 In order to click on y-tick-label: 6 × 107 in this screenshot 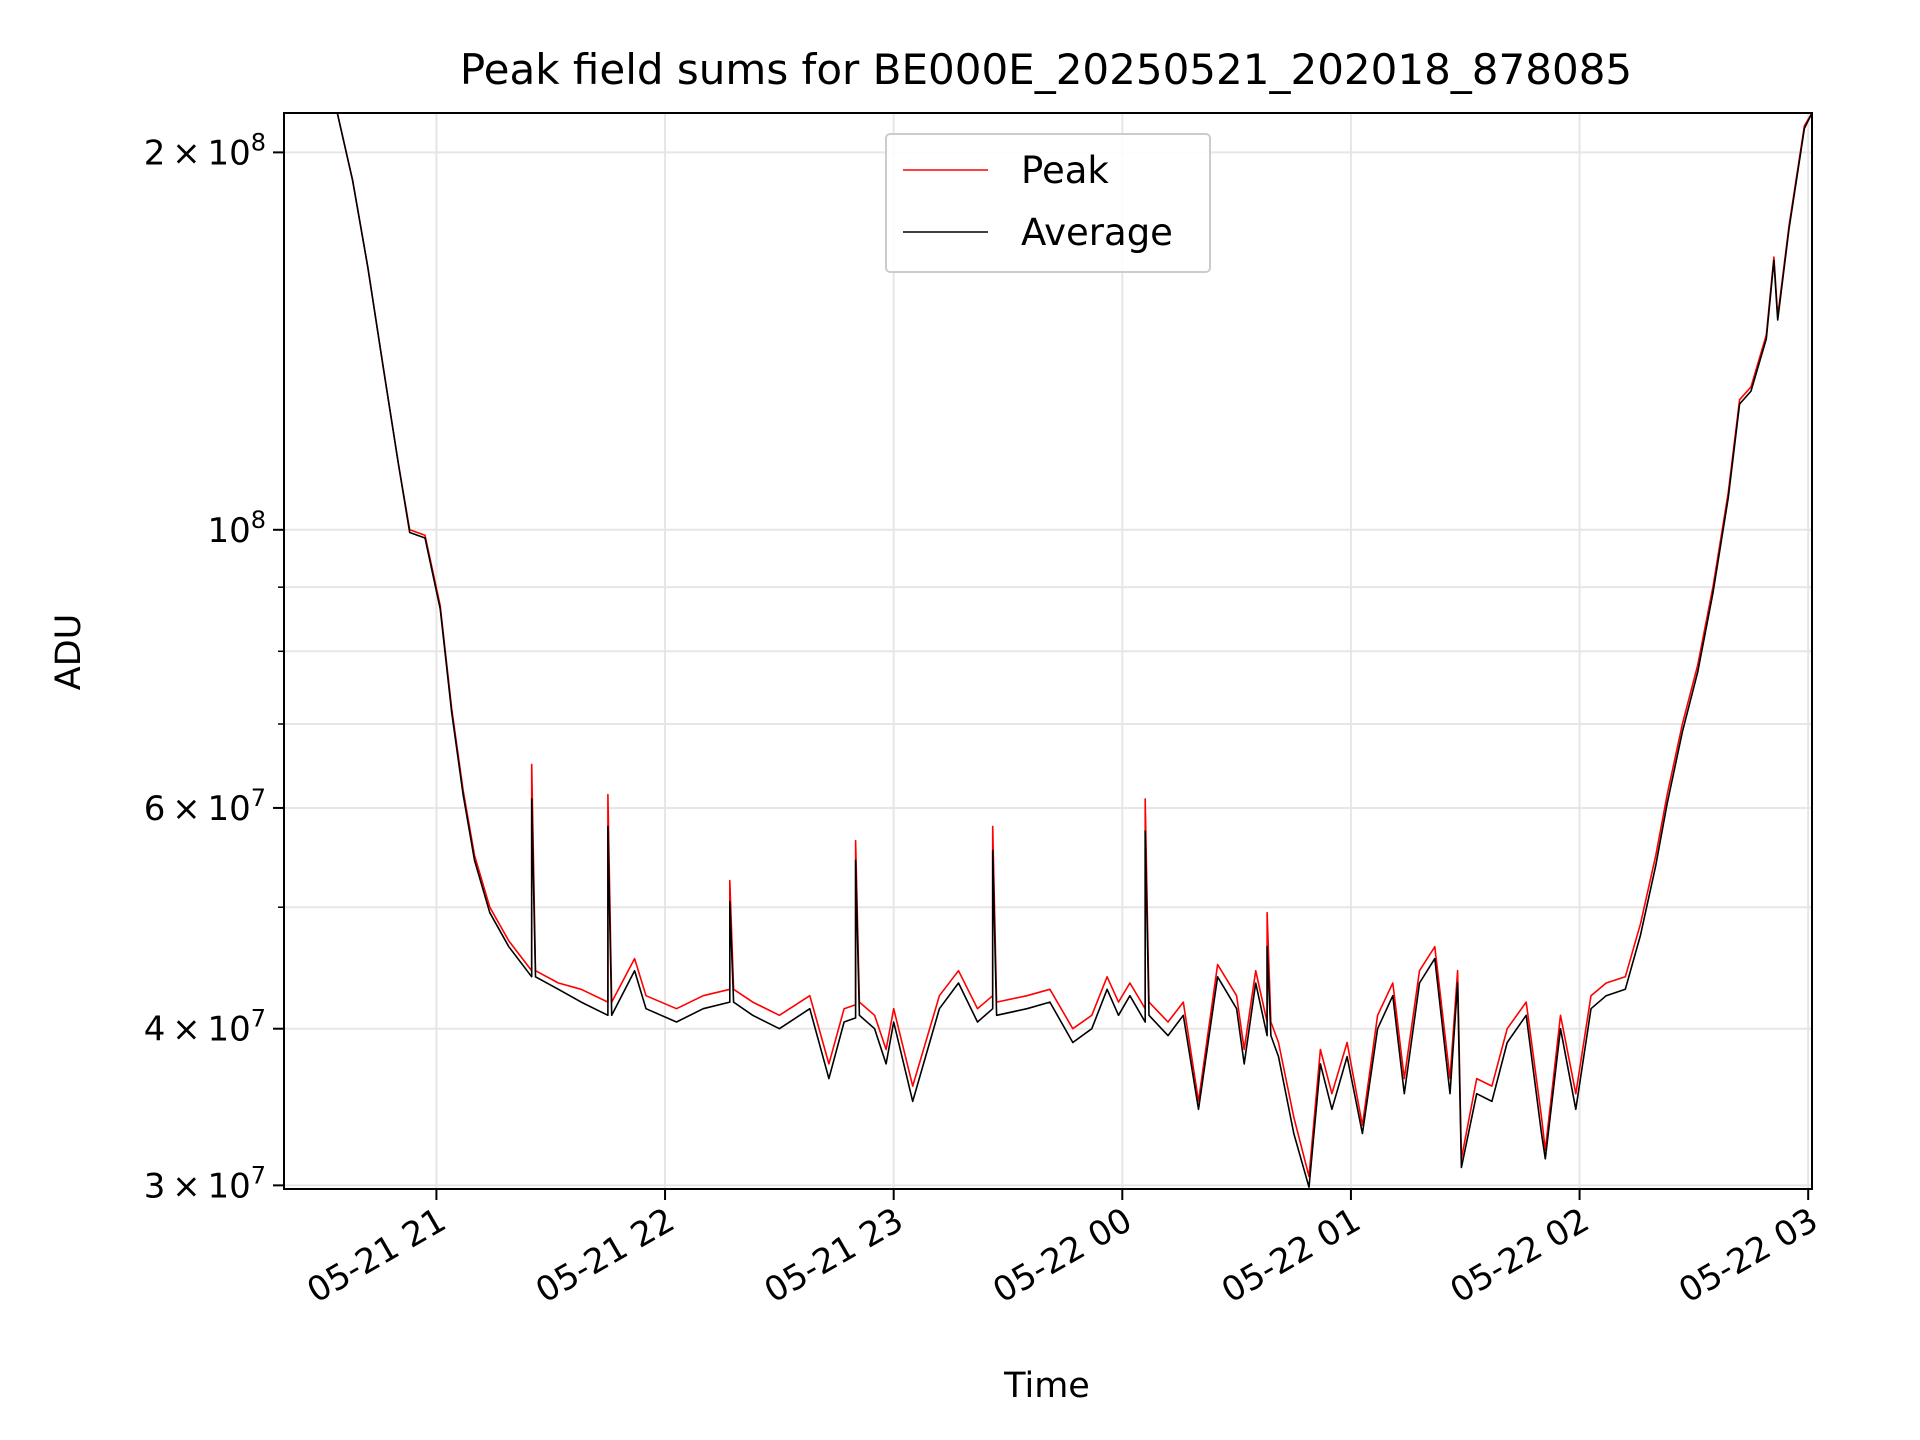, I will do `click(205, 806)`.